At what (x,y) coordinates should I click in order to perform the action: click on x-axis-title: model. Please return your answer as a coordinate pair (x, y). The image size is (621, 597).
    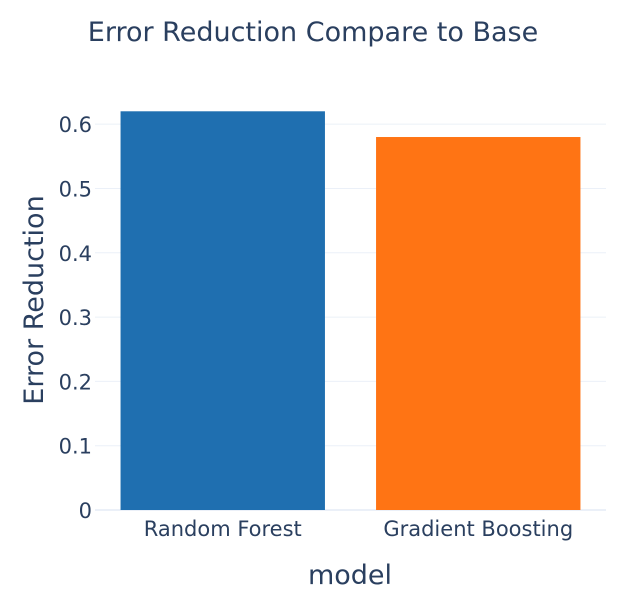
    Looking at the image, I should click on (350, 575).